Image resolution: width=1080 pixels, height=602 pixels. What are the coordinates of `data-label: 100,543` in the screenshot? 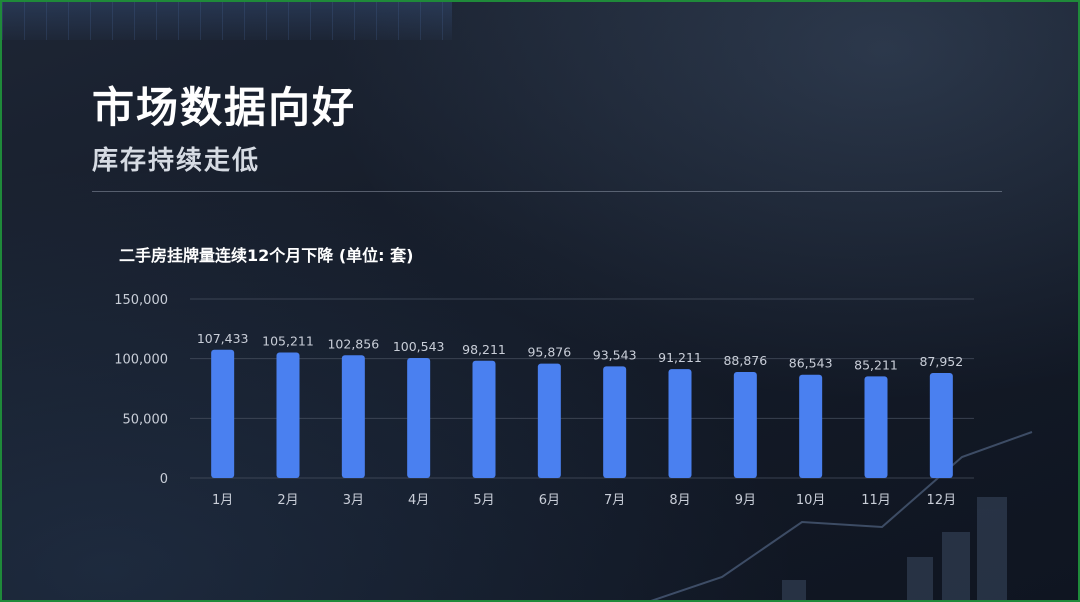 It's located at (419, 346).